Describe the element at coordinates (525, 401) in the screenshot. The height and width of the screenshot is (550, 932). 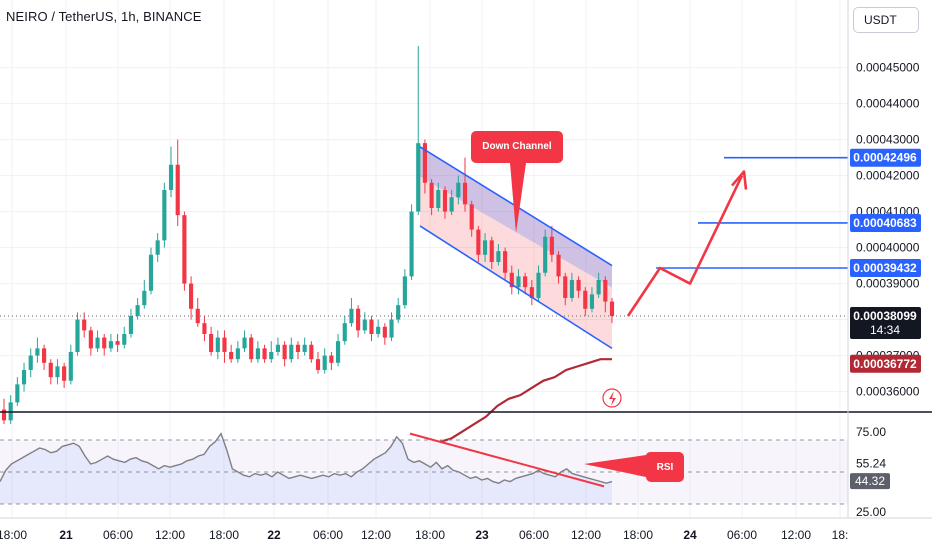
I see `ma-line` at that location.